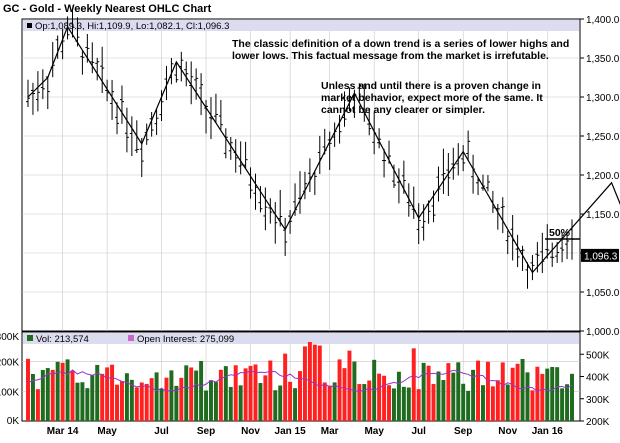 This screenshot has height=443, width=620. What do you see at coordinates (374, 431) in the screenshot?
I see `x-axis-label-7: May` at bounding box center [374, 431].